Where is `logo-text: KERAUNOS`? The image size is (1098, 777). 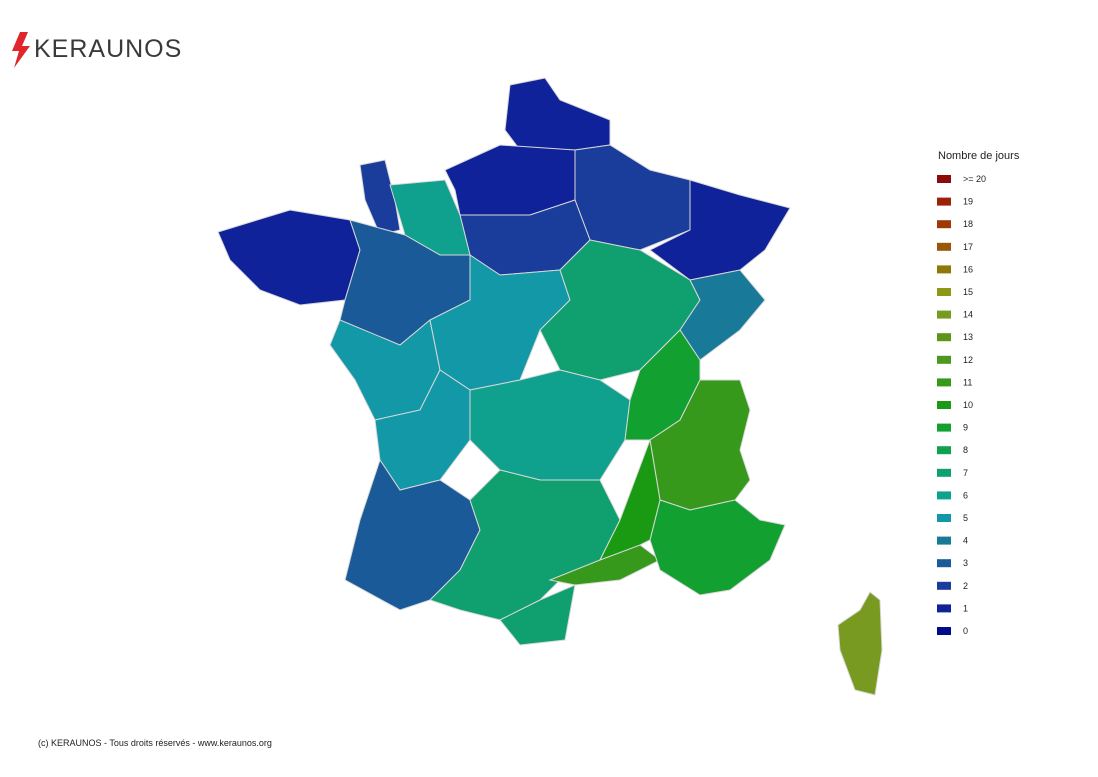 logo-text: KERAUNOS is located at coordinates (108, 49).